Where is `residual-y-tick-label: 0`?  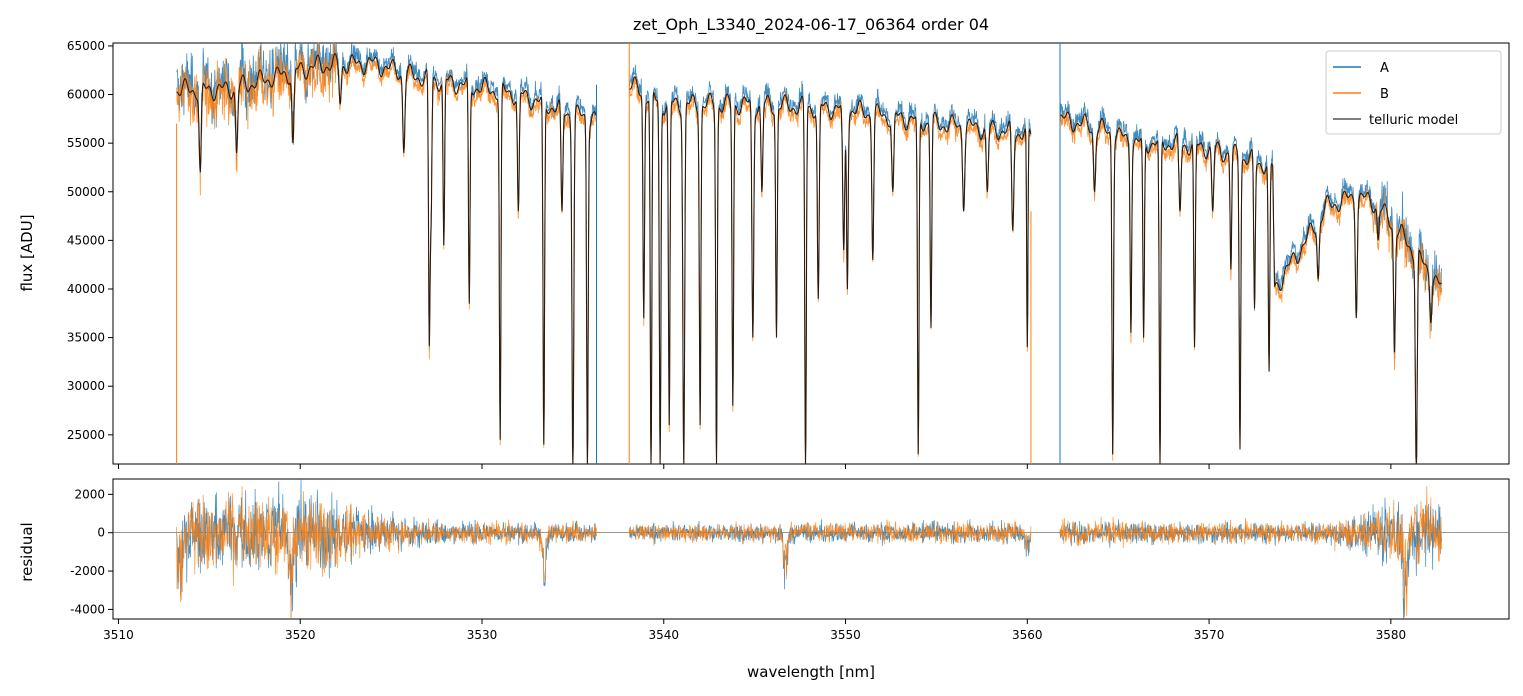
residual-y-tick-label: 0 is located at coordinates (101, 533).